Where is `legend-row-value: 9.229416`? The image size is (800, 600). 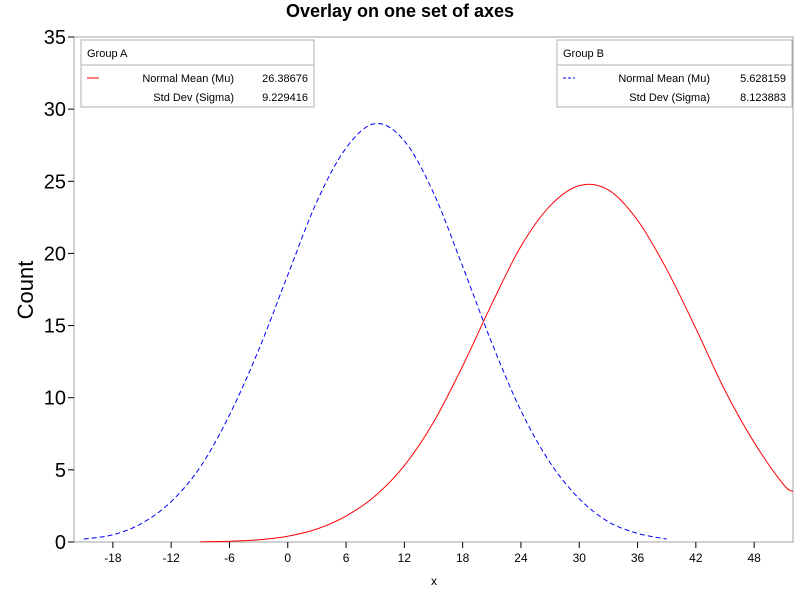
legend-row-value: 9.229416 is located at coordinates (285, 98).